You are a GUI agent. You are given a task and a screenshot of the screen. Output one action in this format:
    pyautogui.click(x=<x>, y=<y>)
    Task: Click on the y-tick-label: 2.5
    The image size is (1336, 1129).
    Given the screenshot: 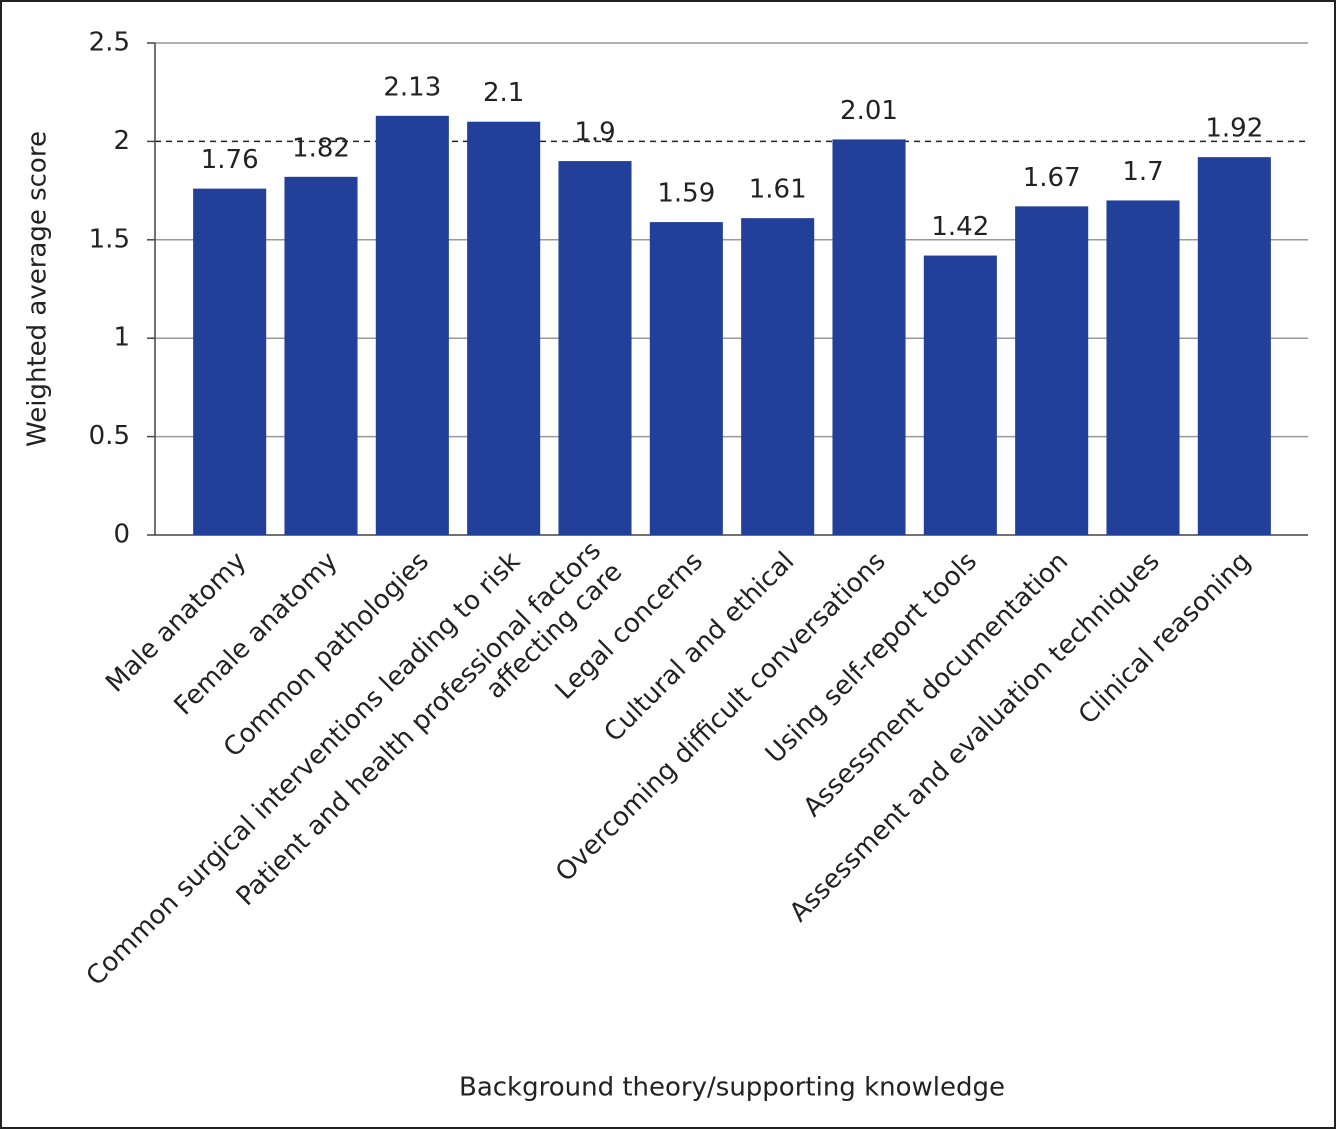 What is the action you would take?
    pyautogui.click(x=109, y=43)
    